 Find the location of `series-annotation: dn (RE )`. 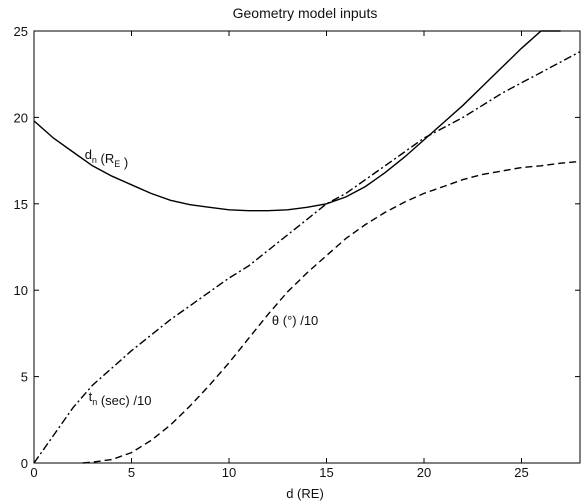

series-annotation: dn (RE ) is located at coordinates (107, 158).